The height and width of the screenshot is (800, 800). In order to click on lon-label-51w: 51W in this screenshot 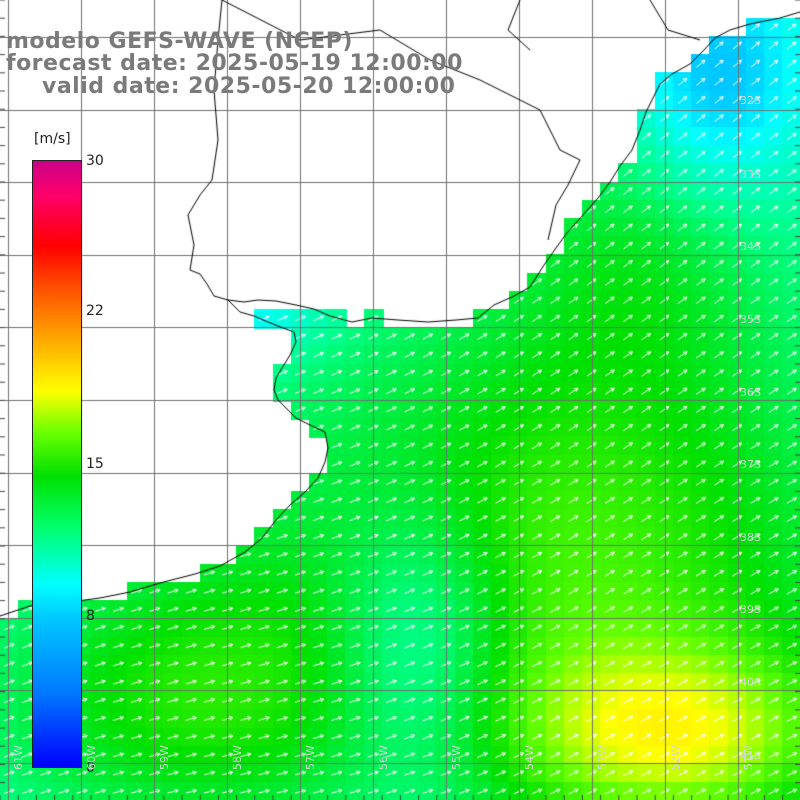, I will do `click(748, 757)`.